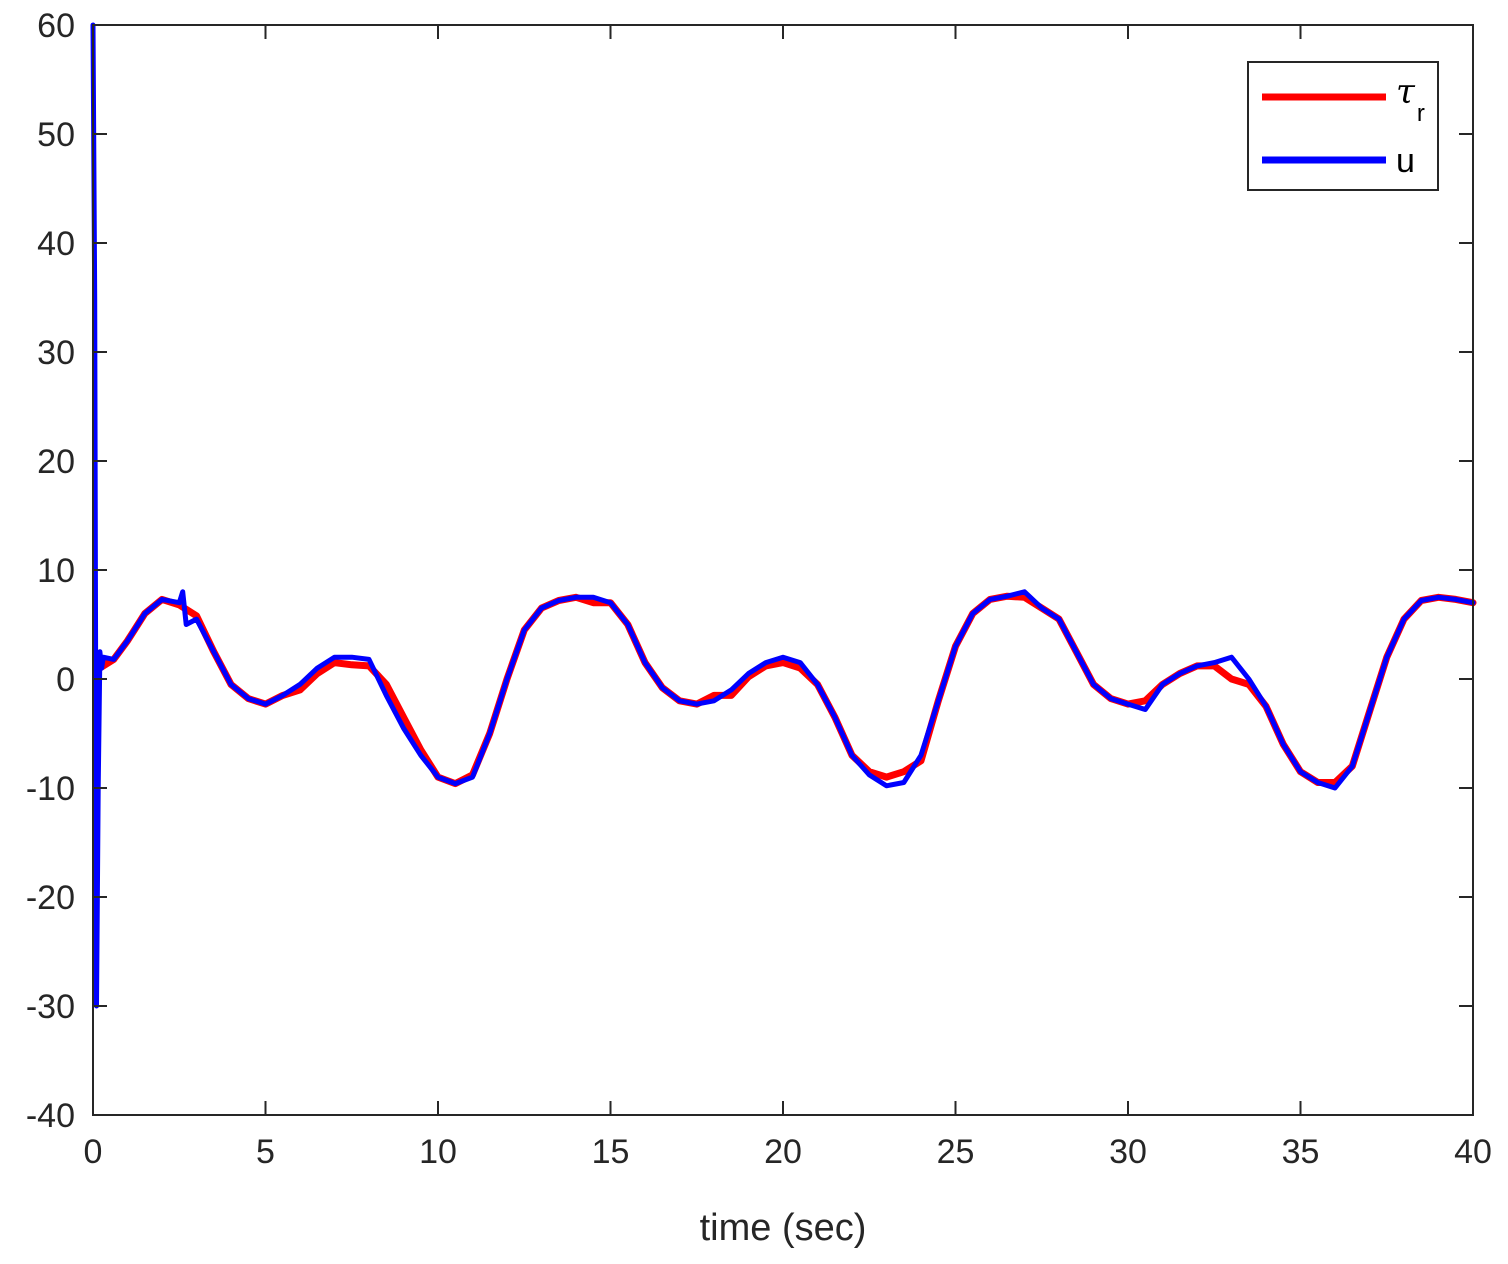  Describe the element at coordinates (1128, 1152) in the screenshot. I see `x-tick-label: 30` at that location.